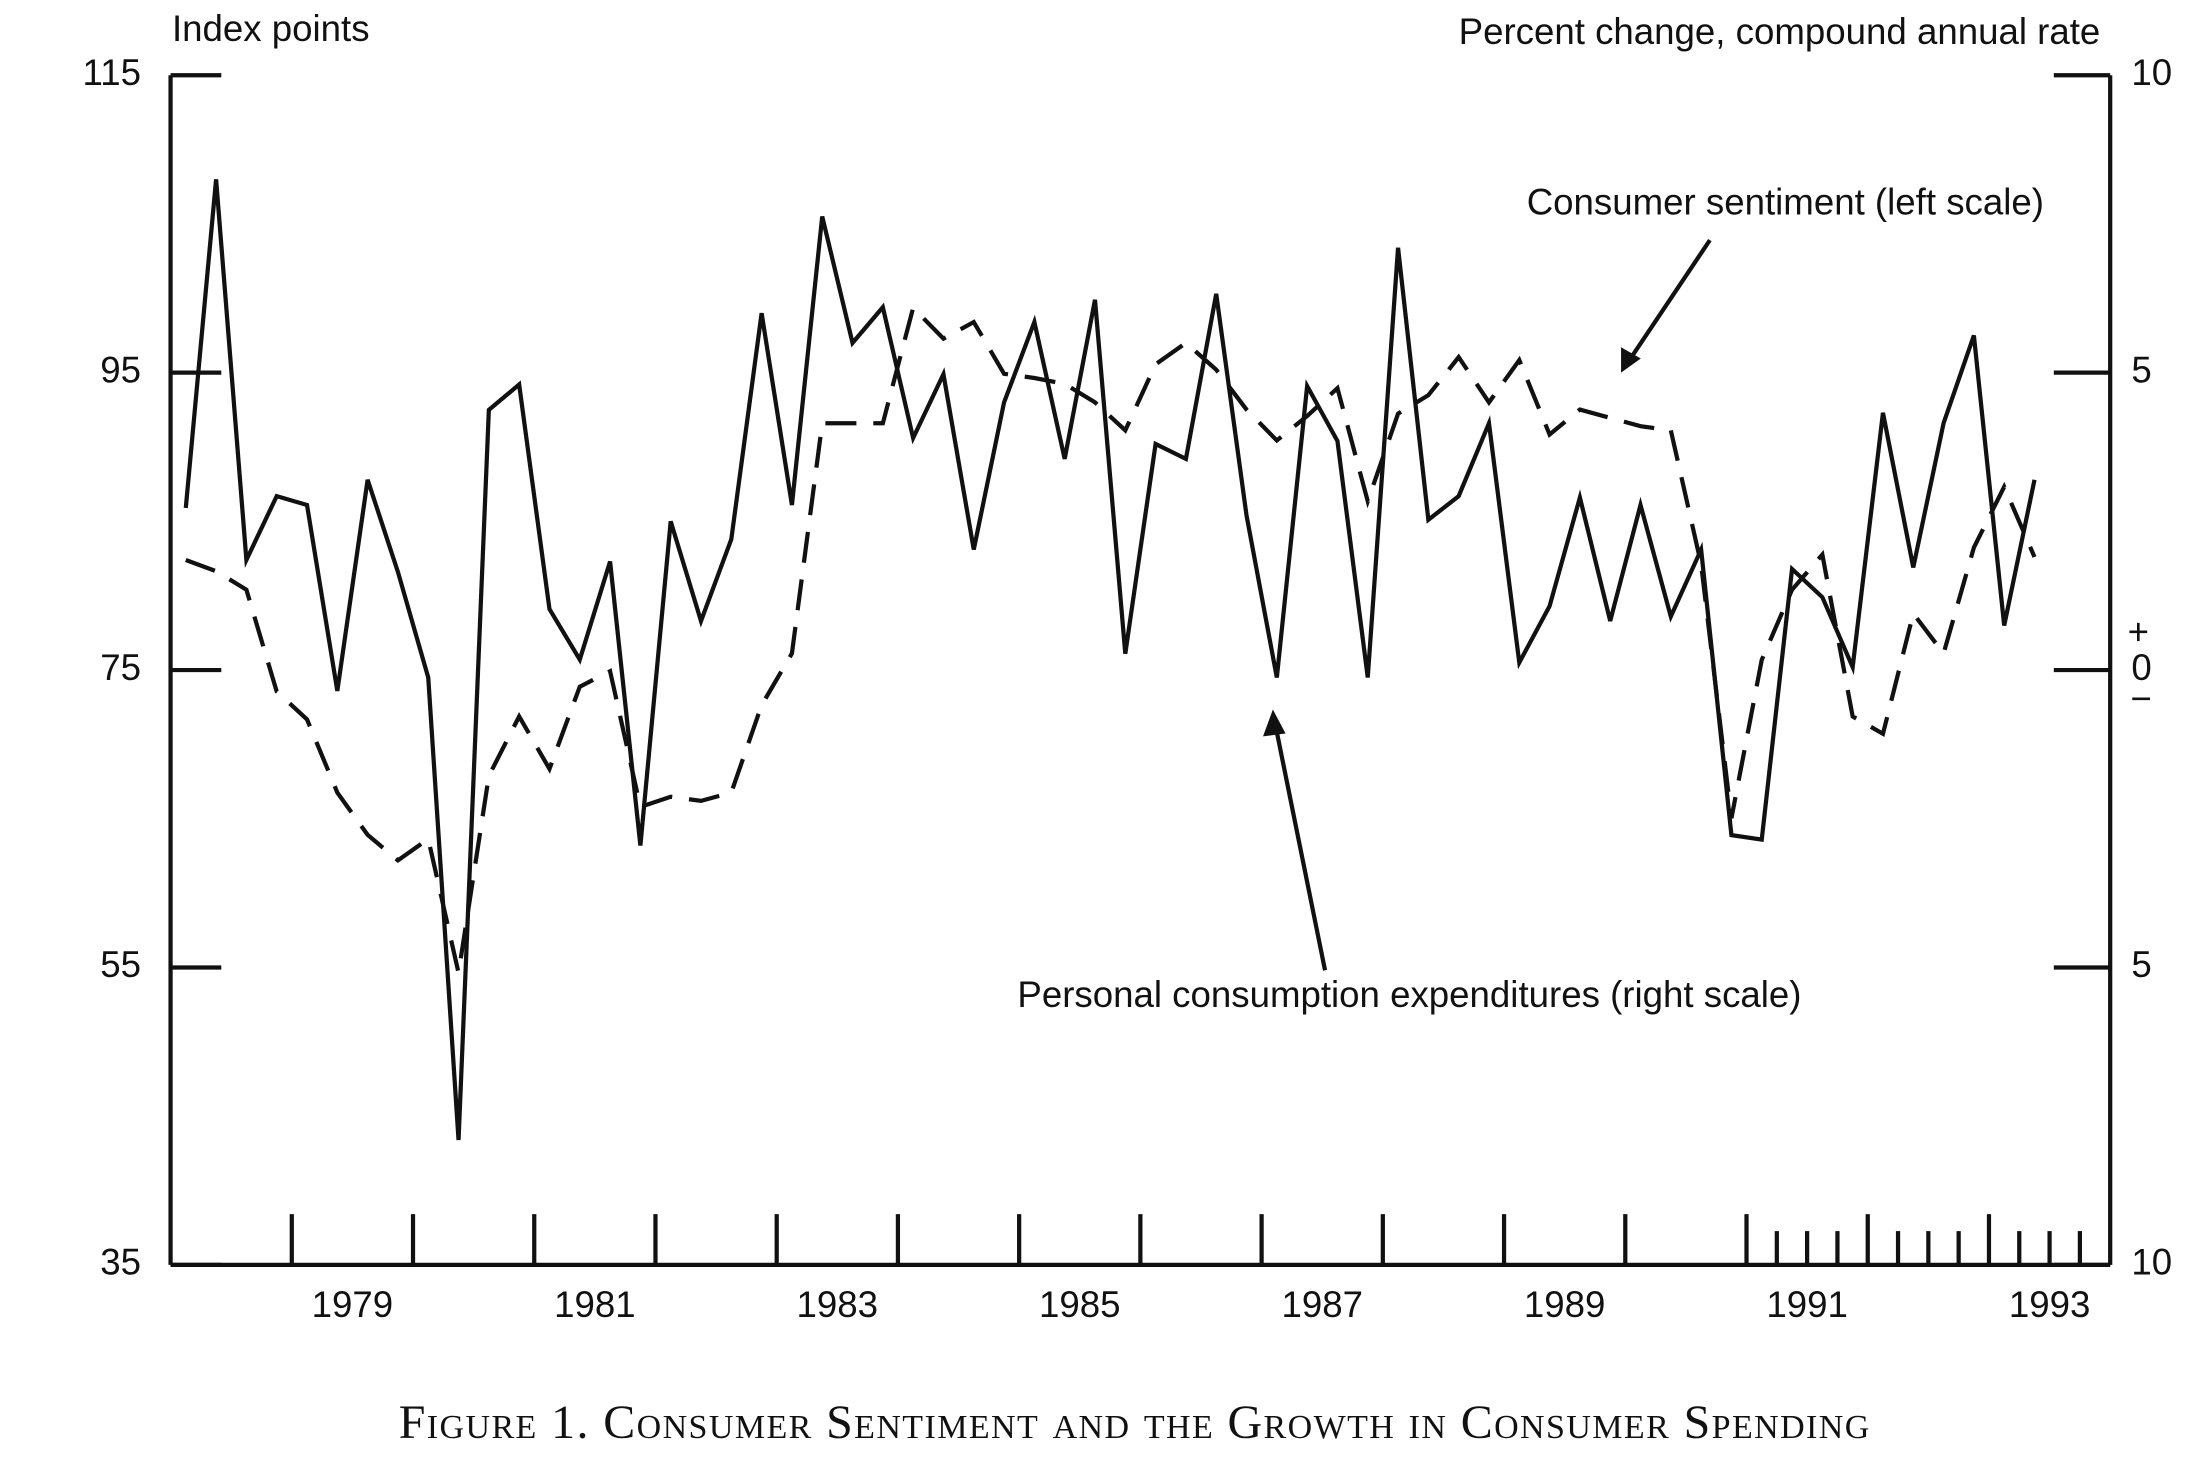 The width and height of the screenshot is (2199, 1467). Describe the element at coordinates (120, 964) in the screenshot. I see `y-tick-label: 55` at that location.